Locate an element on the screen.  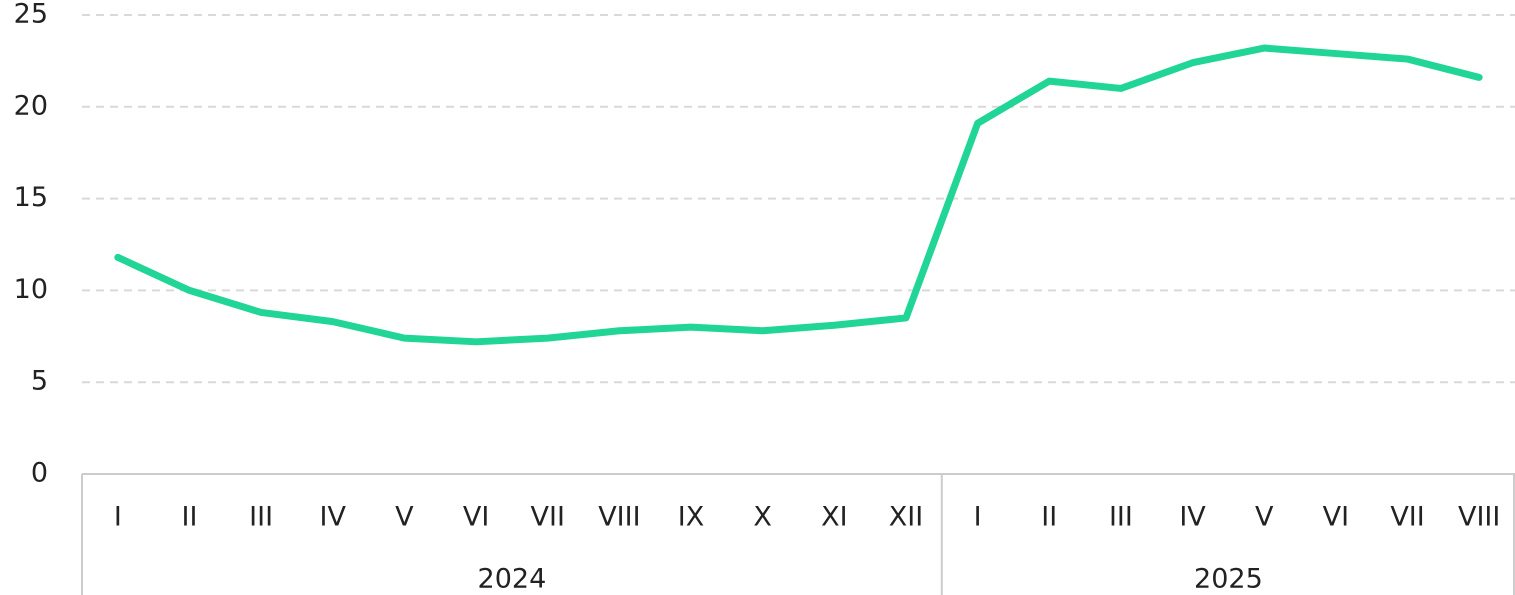
x-tick-label: X is located at coordinates (762, 517).